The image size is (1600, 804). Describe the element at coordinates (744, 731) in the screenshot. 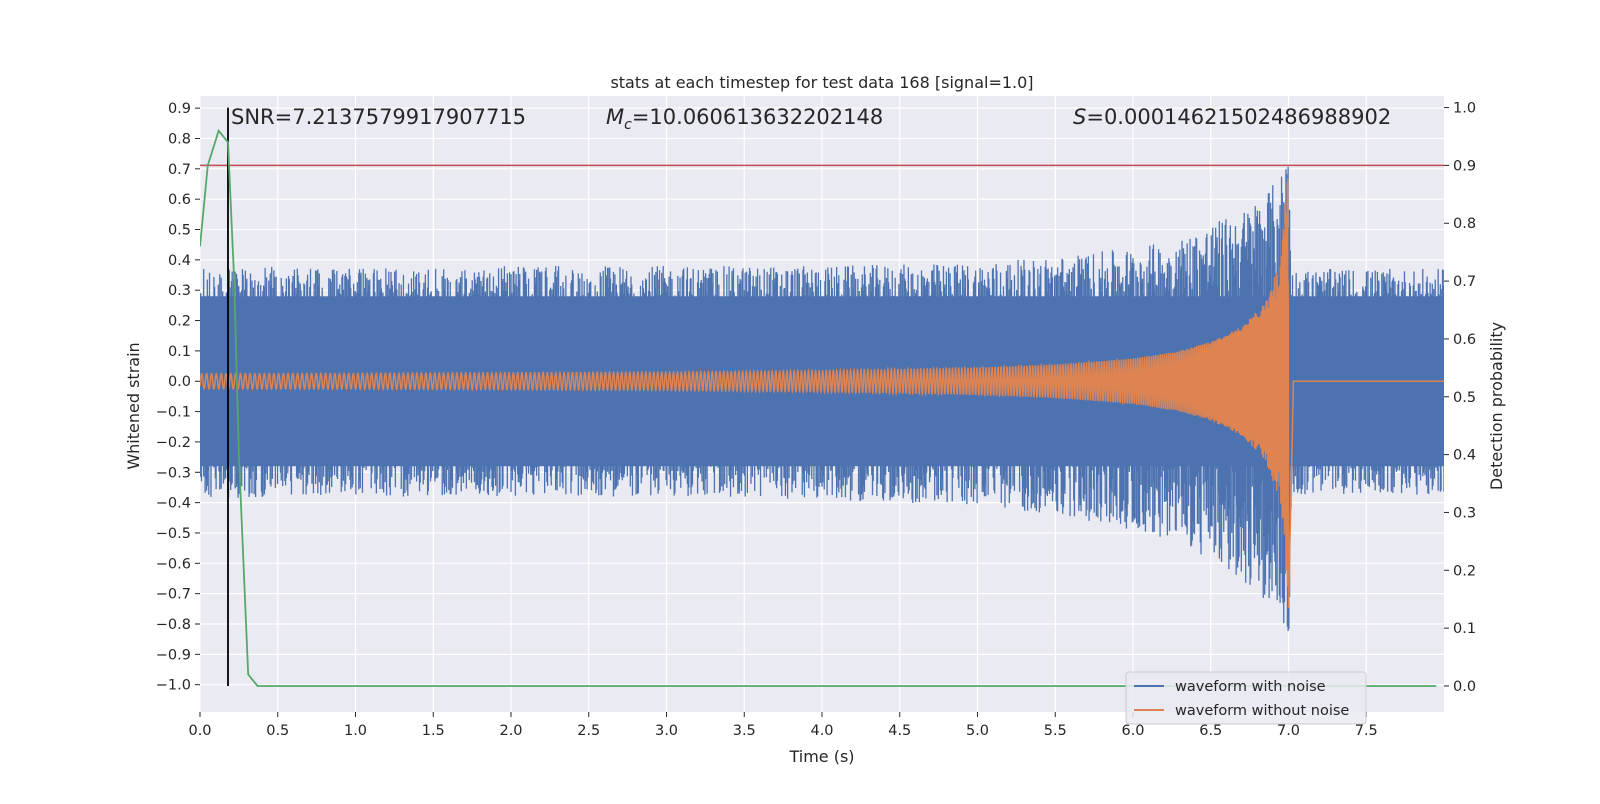

I see `x-tick-label: 3.5` at that location.